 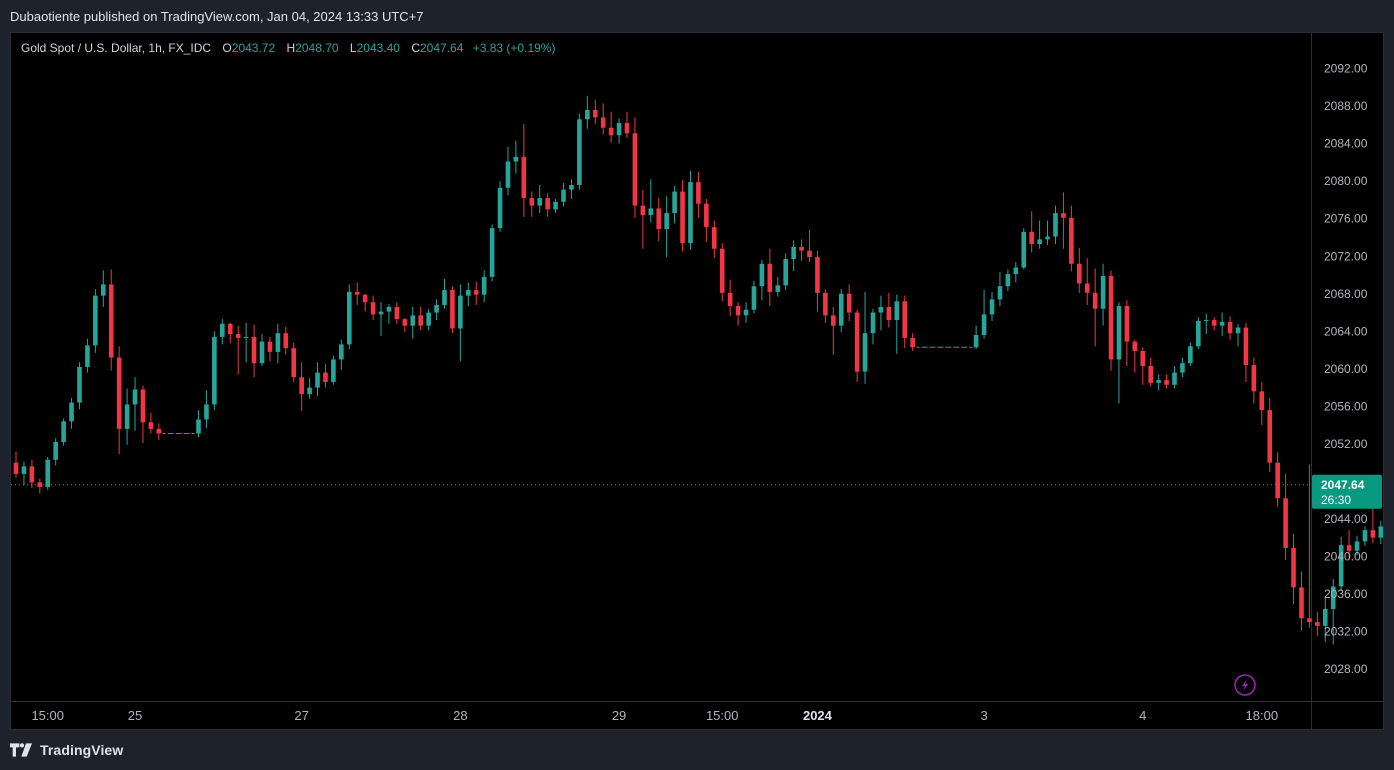 I want to click on bar-countdown: 26:30, so click(x=1336, y=500).